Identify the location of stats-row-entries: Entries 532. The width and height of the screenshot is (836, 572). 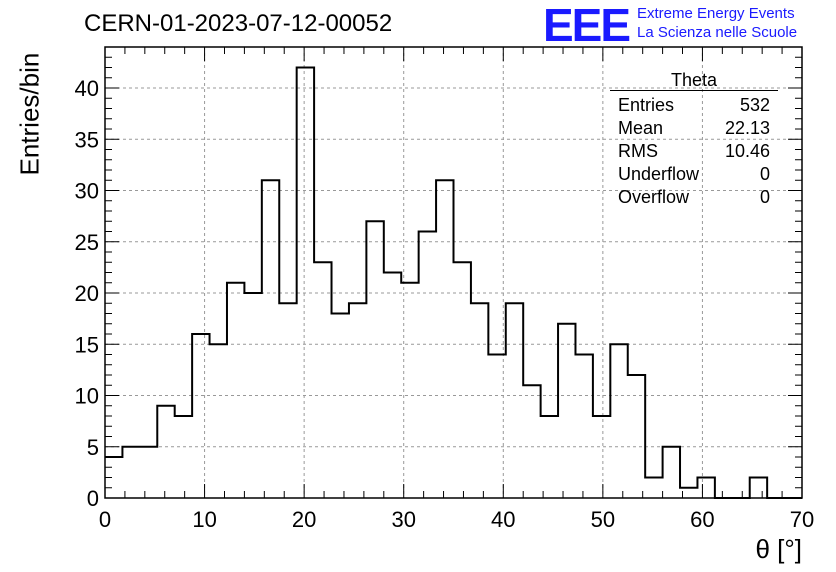
(694, 105).